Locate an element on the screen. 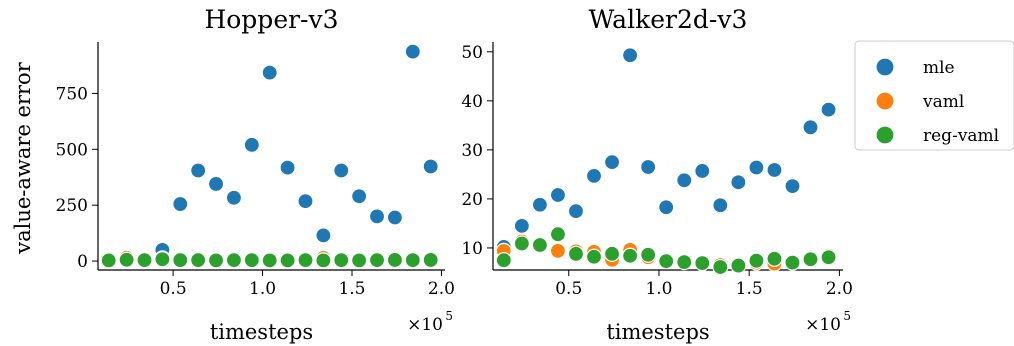 The image size is (1014, 346). legend-marker-mle is located at coordinates (885, 67).